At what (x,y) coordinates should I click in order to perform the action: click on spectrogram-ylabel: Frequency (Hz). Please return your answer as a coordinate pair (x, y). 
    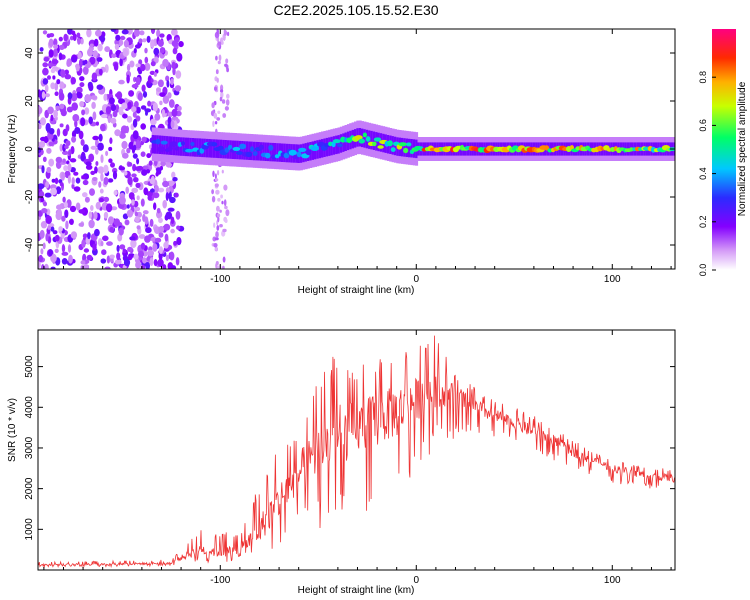
    Looking at the image, I should click on (12, 149).